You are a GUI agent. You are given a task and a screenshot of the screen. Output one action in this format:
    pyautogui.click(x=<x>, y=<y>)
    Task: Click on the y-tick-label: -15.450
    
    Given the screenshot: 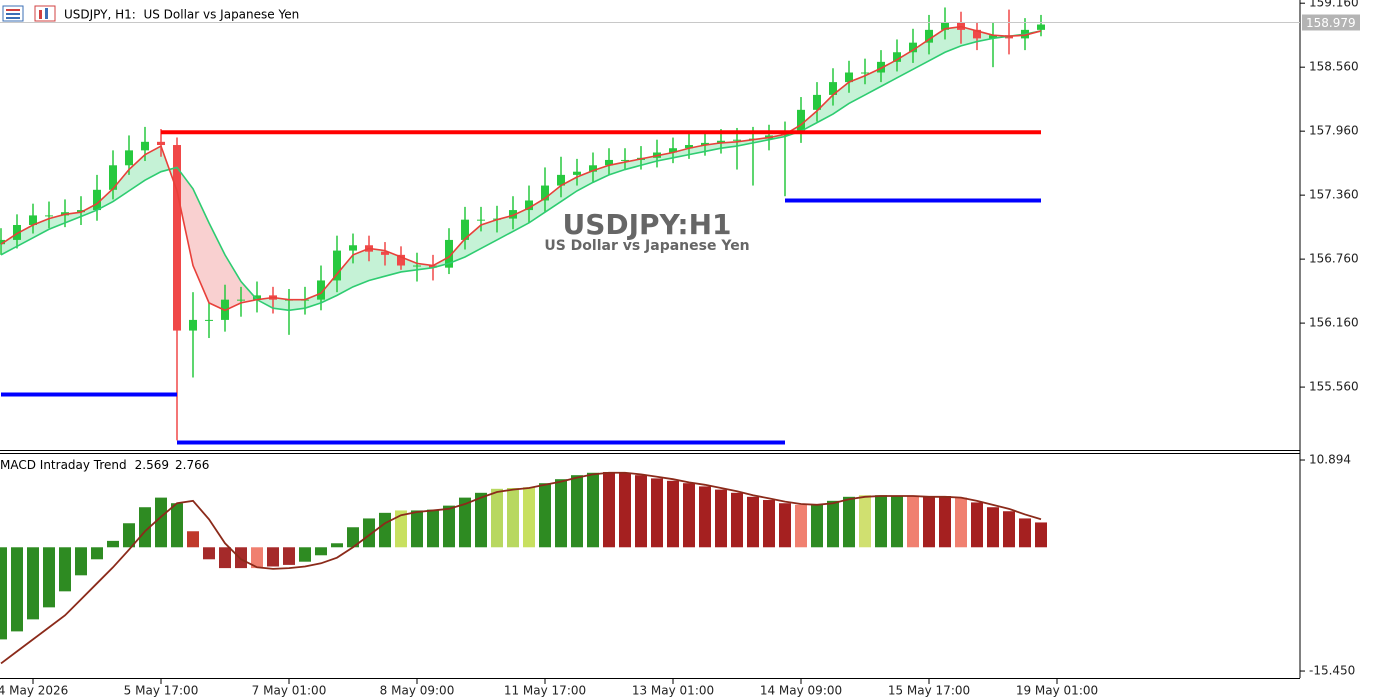 What is the action you would take?
    pyautogui.click(x=1332, y=671)
    